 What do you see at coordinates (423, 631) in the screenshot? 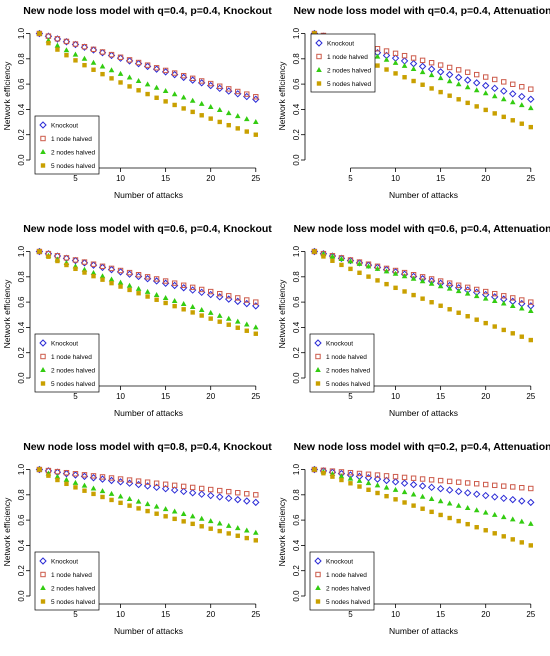
I see `x-axis-label: Number of attacks` at bounding box center [423, 631].